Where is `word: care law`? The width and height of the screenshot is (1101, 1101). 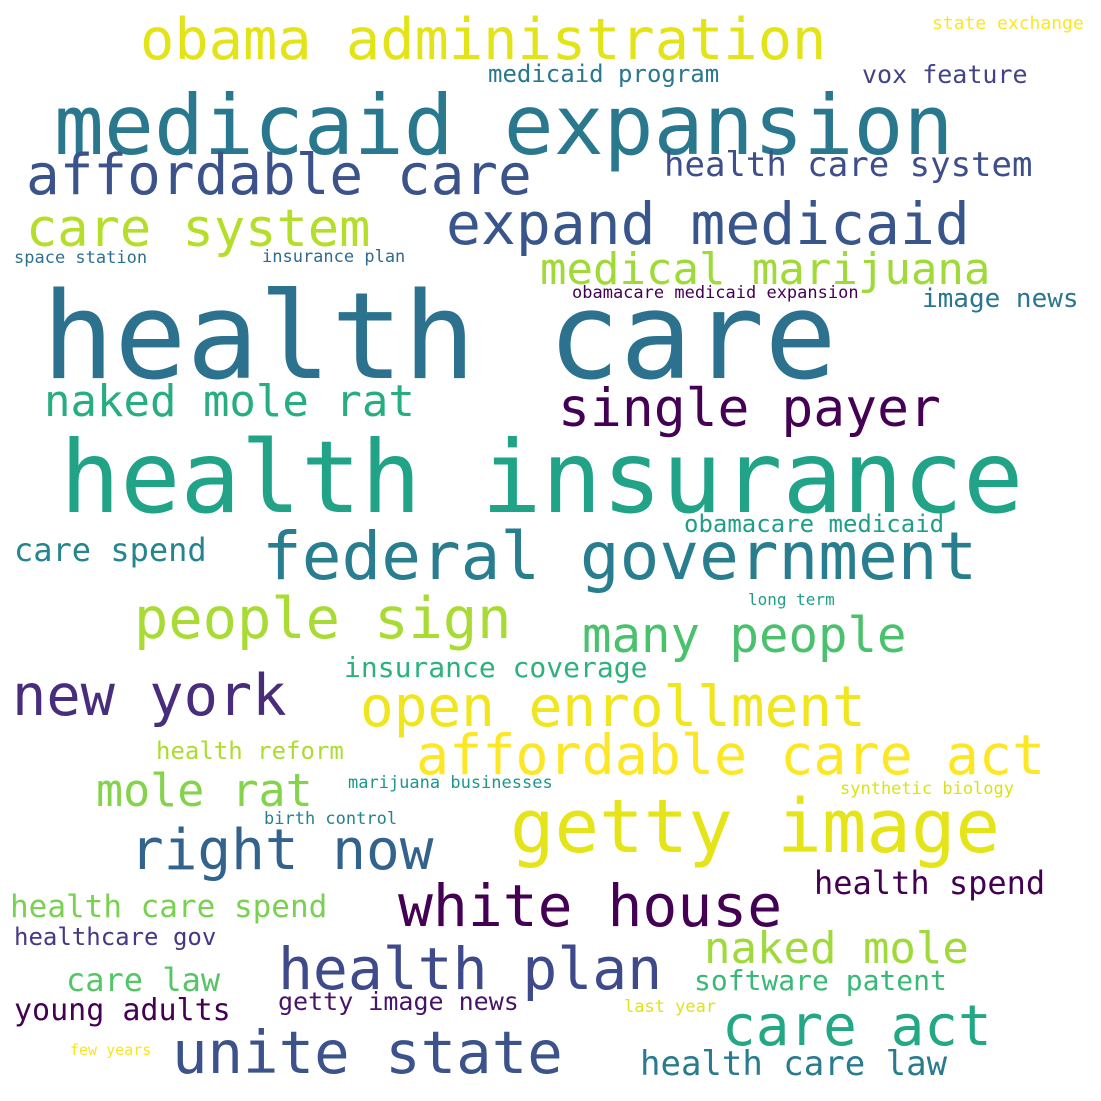 word: care law is located at coordinates (143, 980).